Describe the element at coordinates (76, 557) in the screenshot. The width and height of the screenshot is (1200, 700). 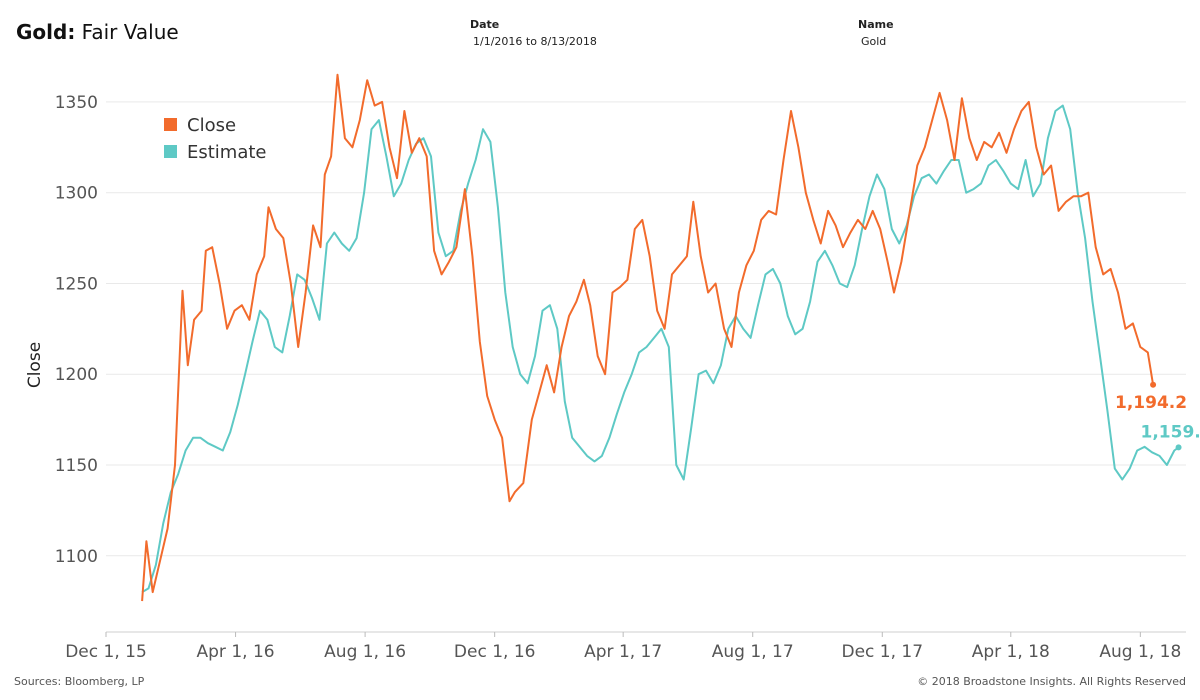
I see `y-tick-label: 1100` at that location.